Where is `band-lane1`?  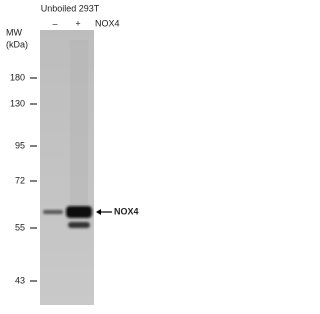
band-lane1 is located at coordinates (53, 212).